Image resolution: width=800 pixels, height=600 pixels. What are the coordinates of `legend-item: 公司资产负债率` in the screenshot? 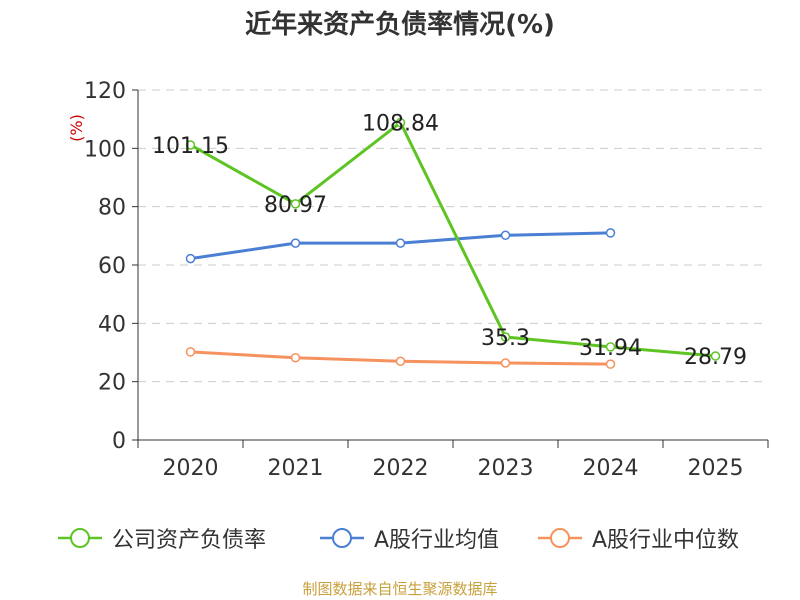 It's located at (161, 538).